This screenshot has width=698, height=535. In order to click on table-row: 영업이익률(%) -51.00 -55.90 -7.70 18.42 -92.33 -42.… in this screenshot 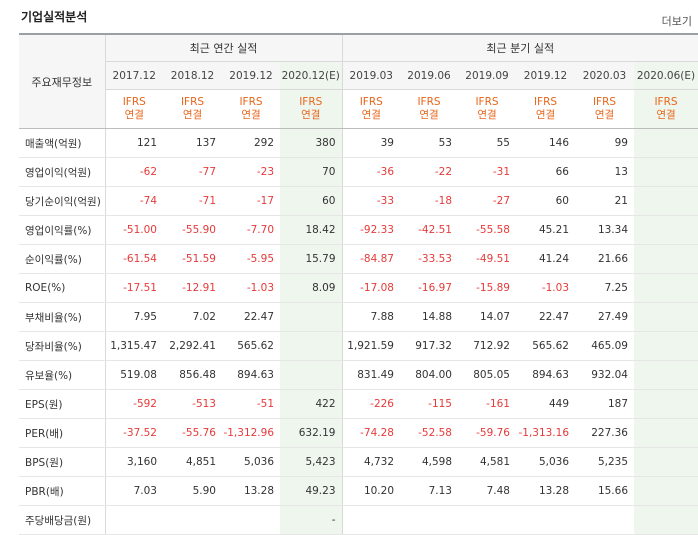, I will do `click(358, 230)`.